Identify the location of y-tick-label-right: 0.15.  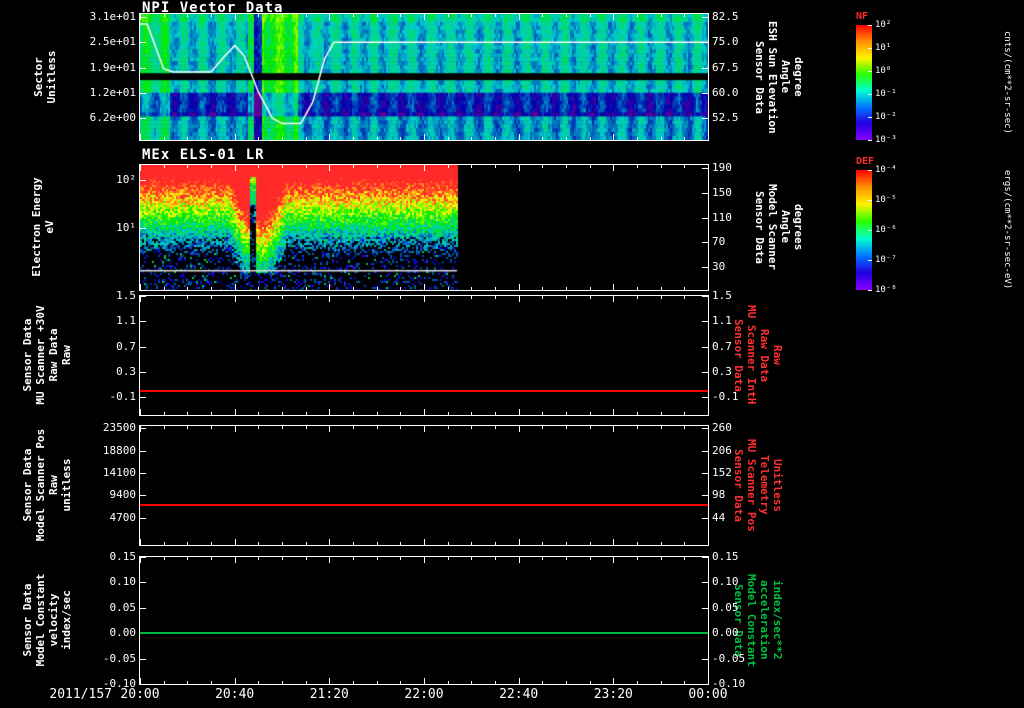
(725, 556).